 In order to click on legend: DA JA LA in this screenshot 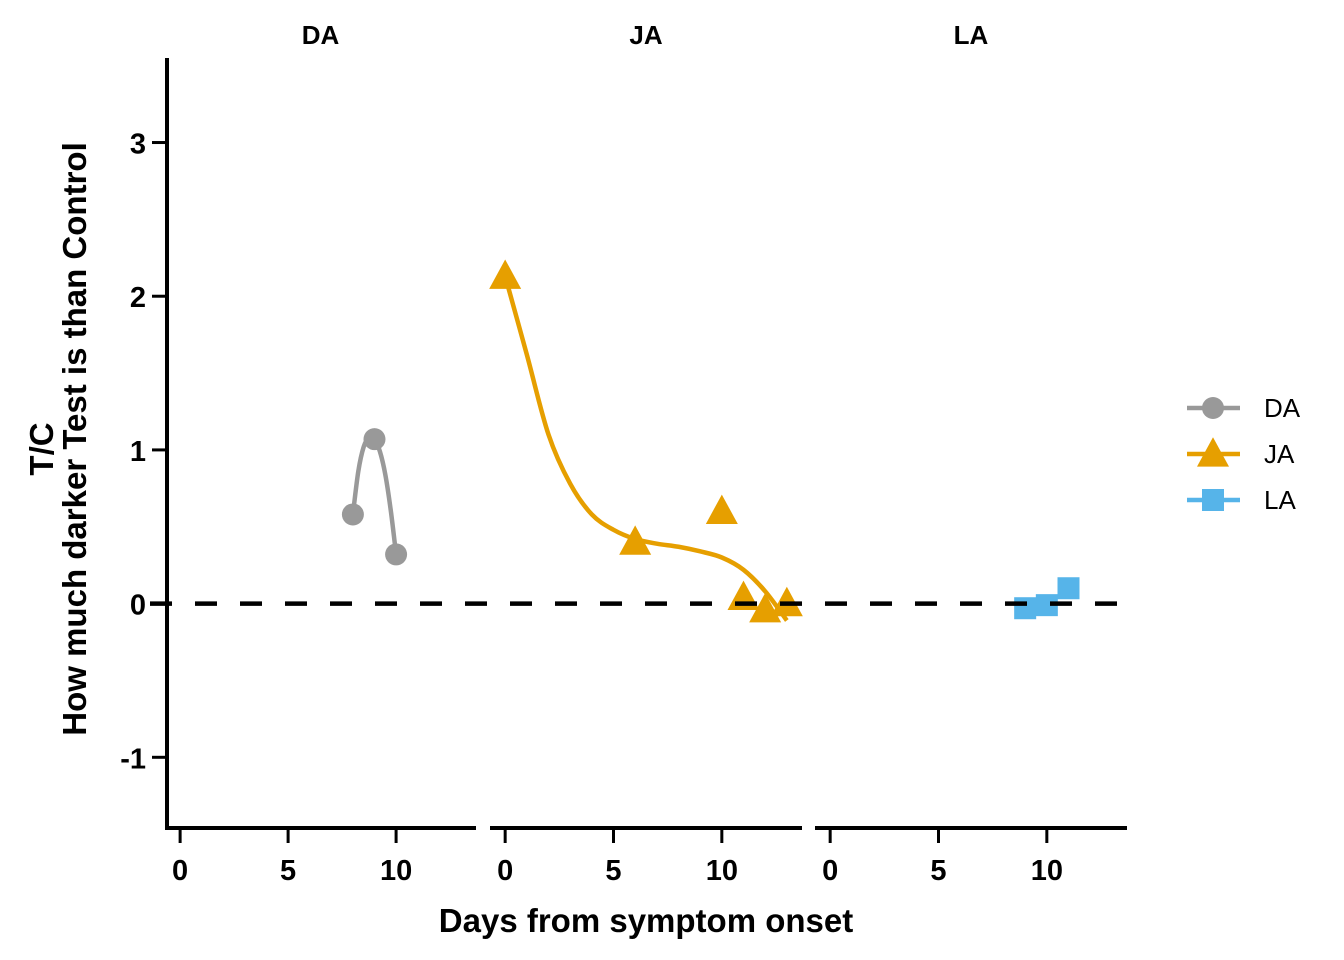, I will do `click(1244, 454)`.